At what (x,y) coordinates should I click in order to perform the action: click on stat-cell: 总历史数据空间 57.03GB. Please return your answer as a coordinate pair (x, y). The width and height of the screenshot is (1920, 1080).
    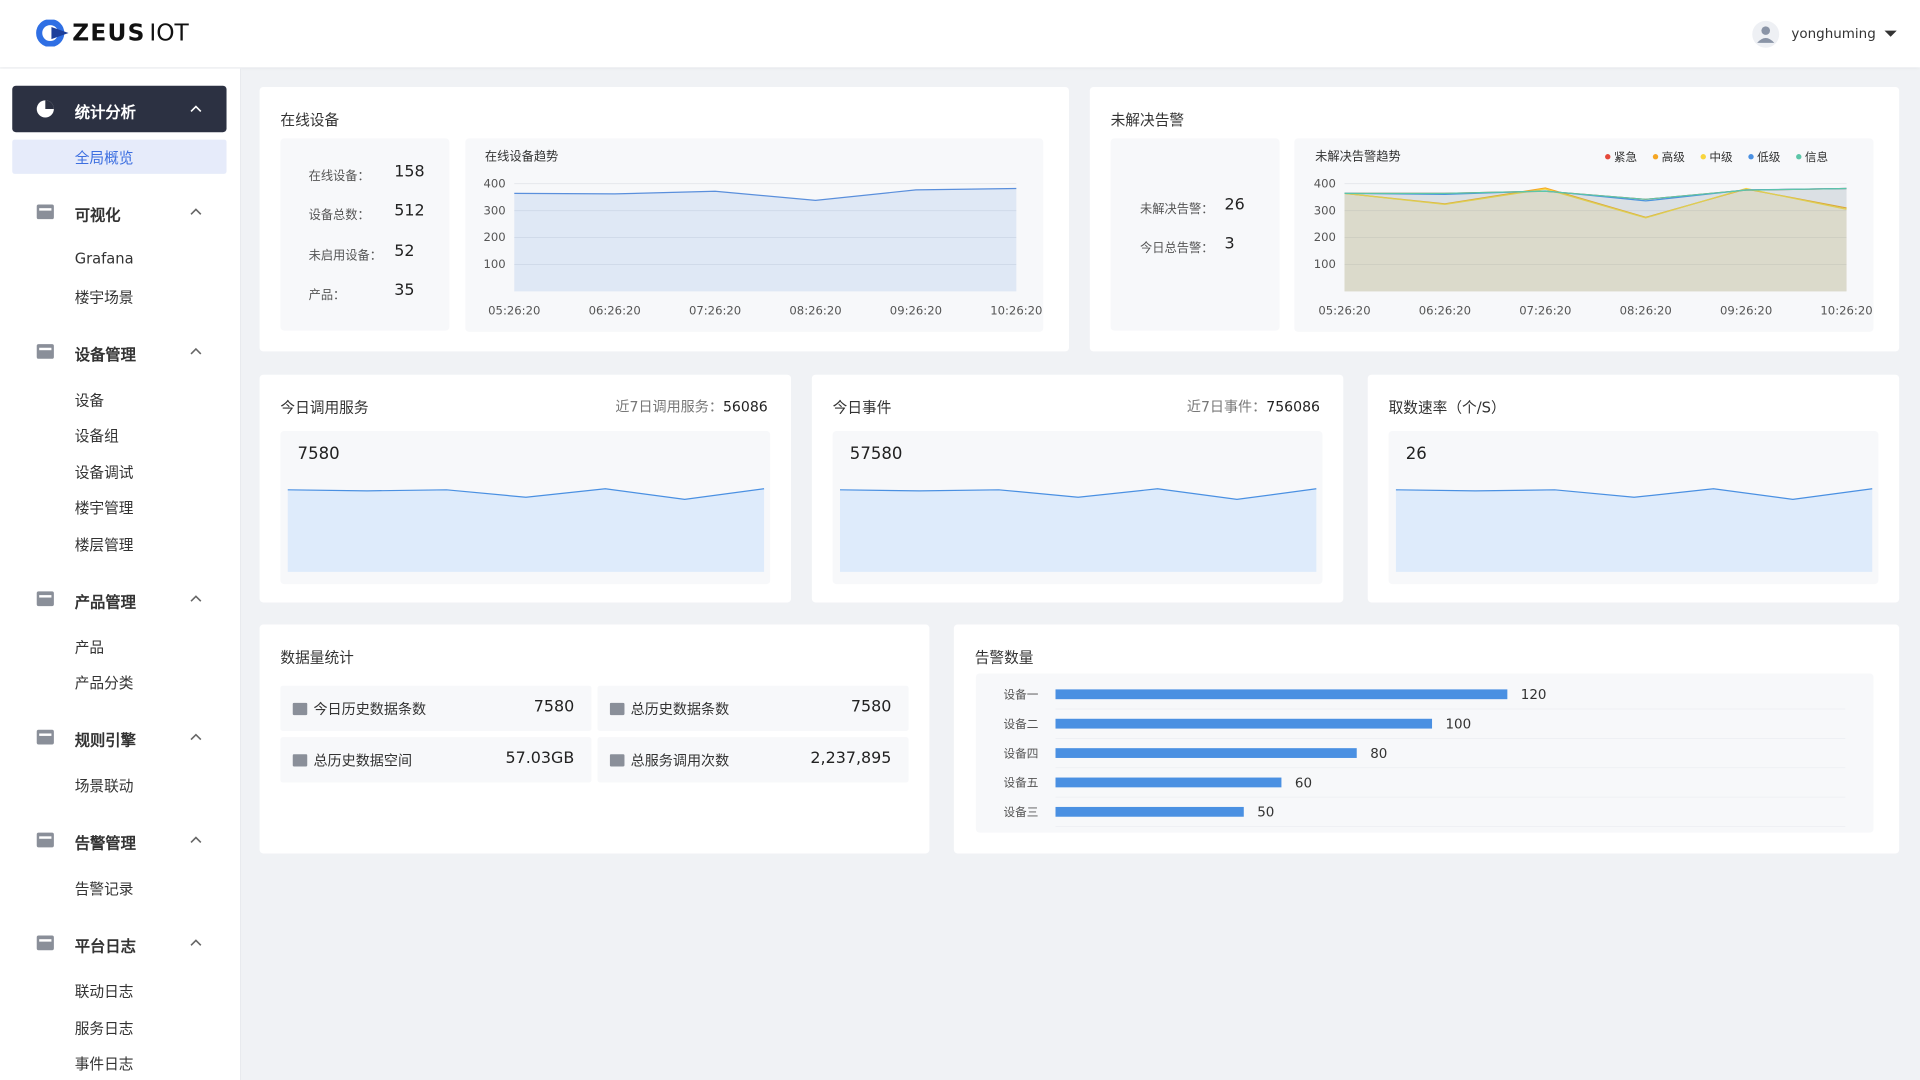
    Looking at the image, I should click on (436, 760).